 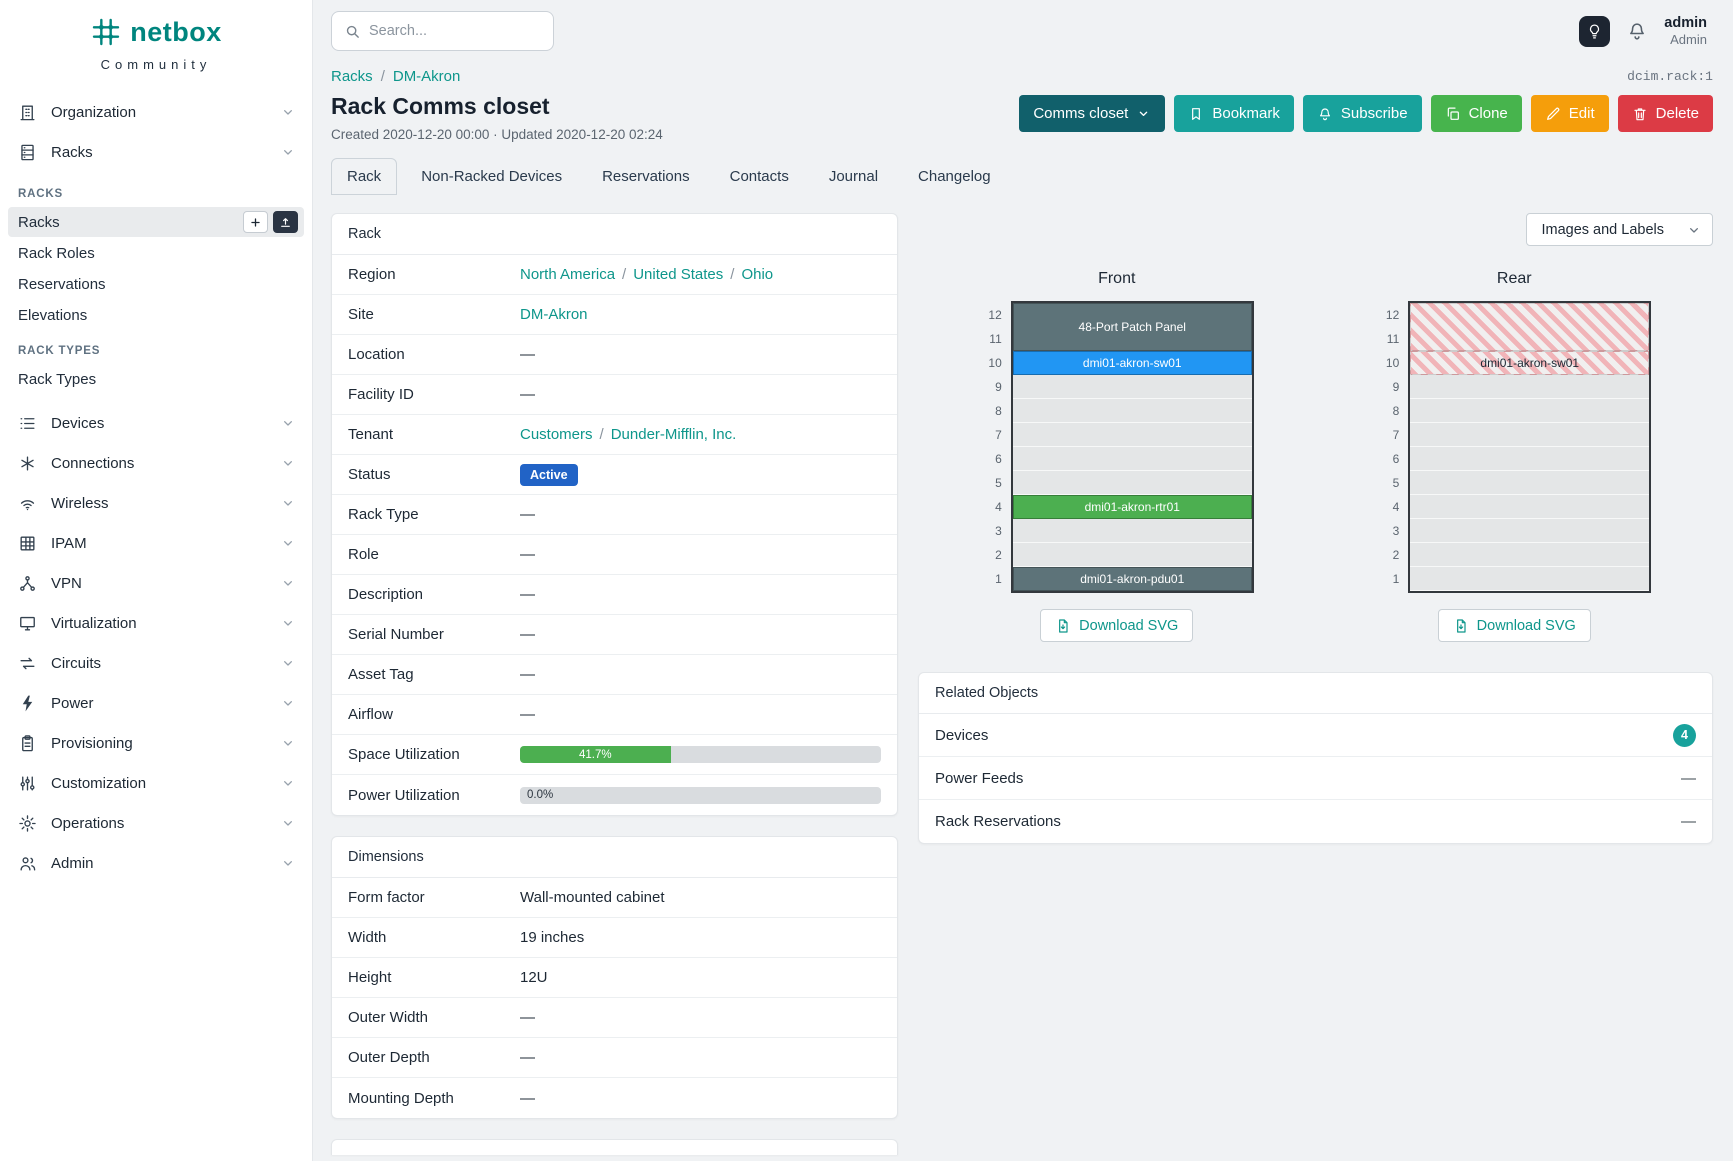 What do you see at coordinates (156, 503) in the screenshot?
I see `sidebar-item-wireless: Wireless` at bounding box center [156, 503].